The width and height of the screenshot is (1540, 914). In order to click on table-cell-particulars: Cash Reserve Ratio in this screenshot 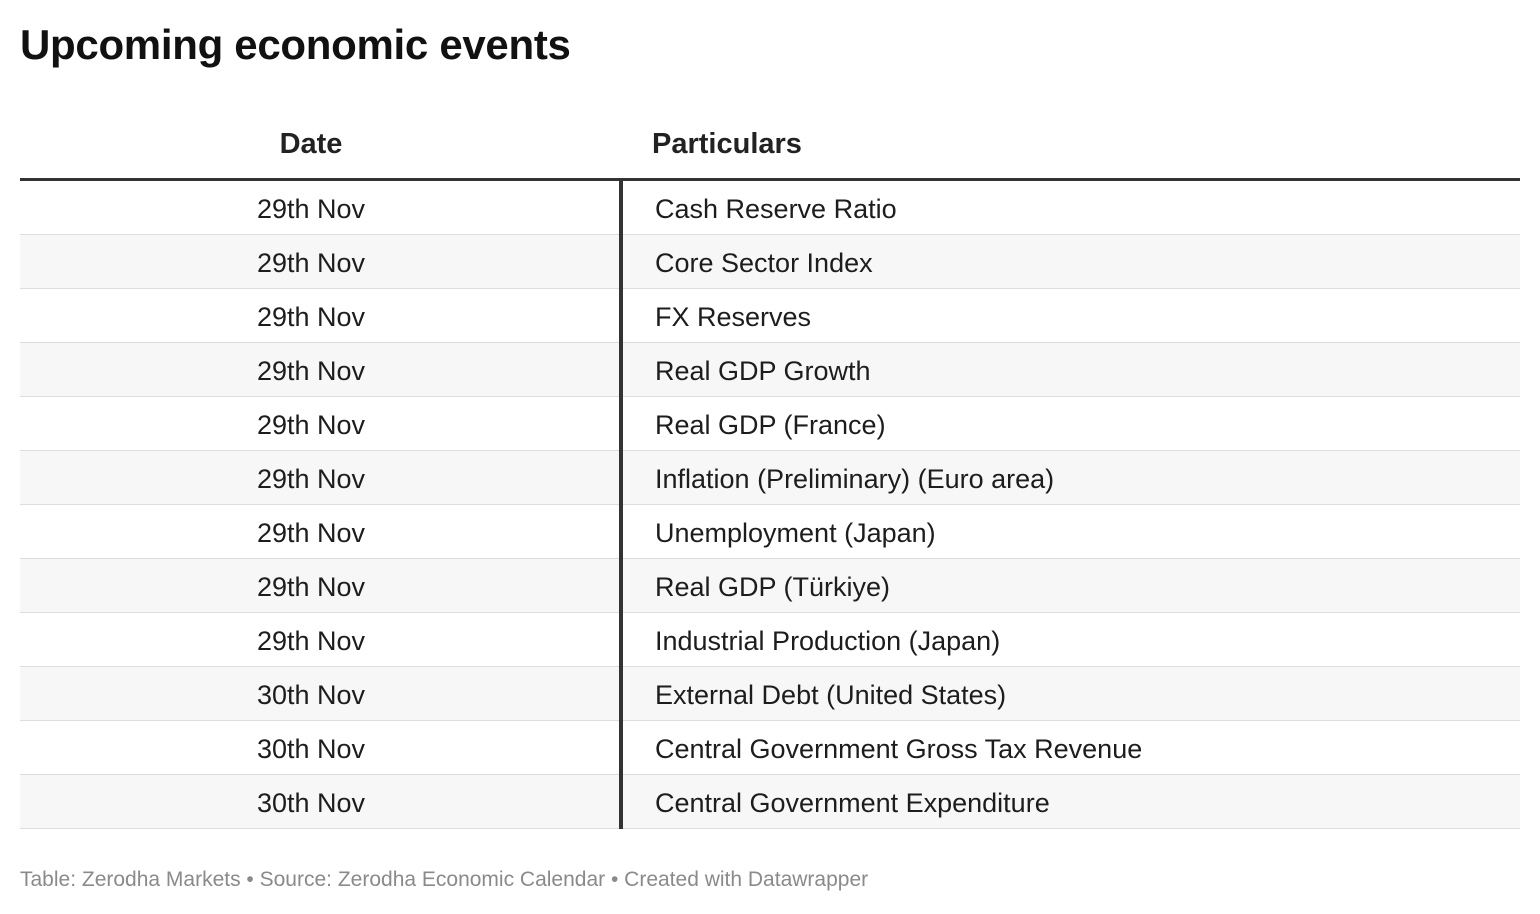, I will do `click(776, 209)`.